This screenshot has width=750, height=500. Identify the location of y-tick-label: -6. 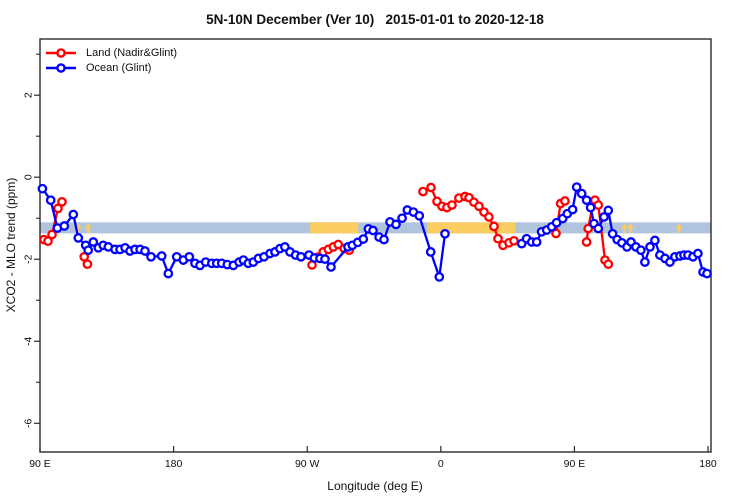
(29, 422).